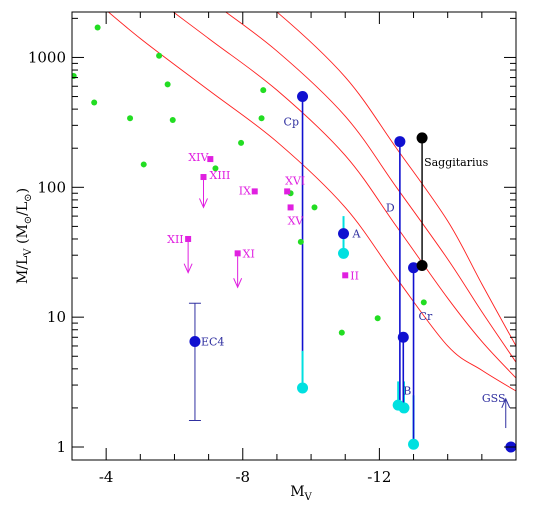  Describe the element at coordinates (379, 477) in the screenshot. I see `x-tick-label: -12` at that location.